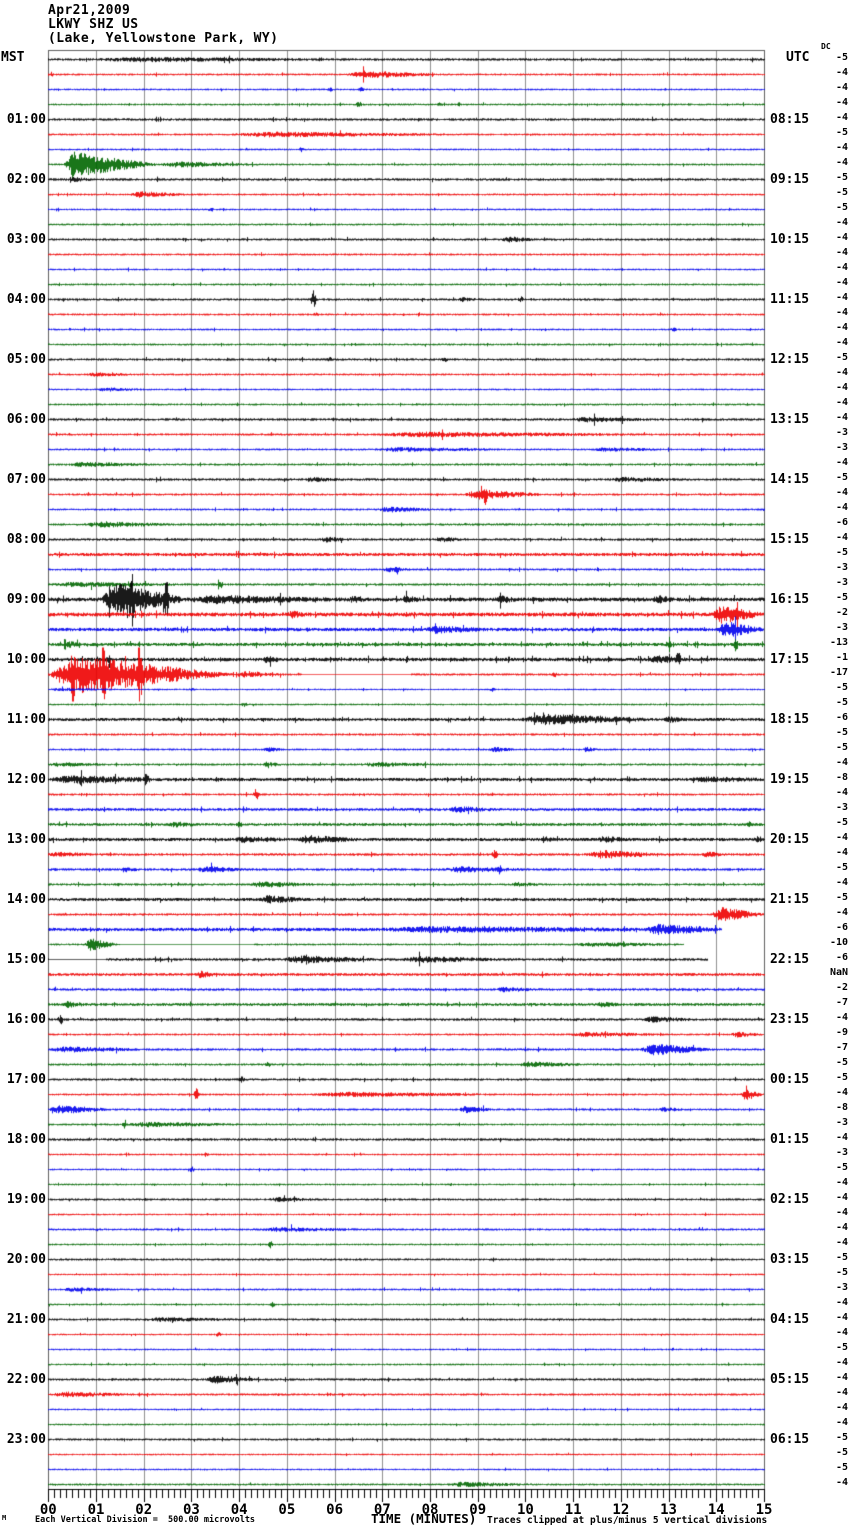  I want to click on utc-hour-label: 10:15, so click(790, 239).